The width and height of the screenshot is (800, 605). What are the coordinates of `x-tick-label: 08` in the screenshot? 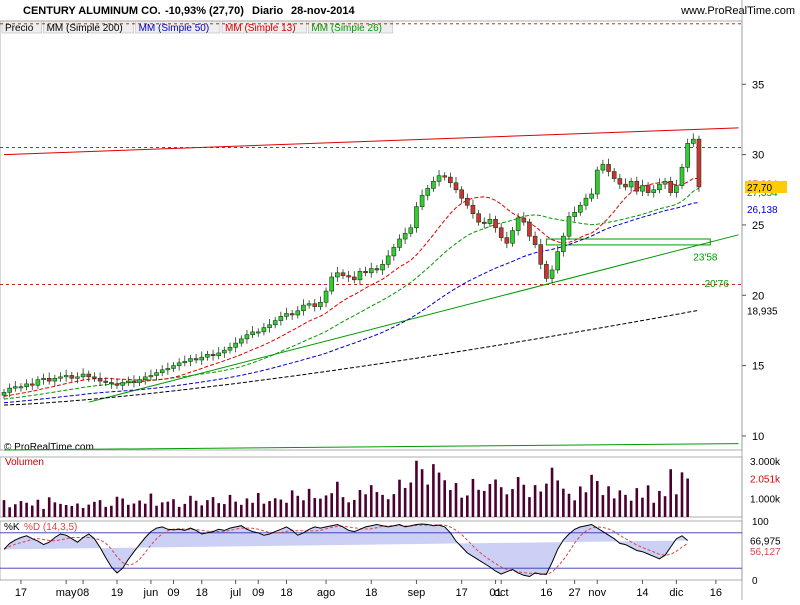 It's located at (83, 593).